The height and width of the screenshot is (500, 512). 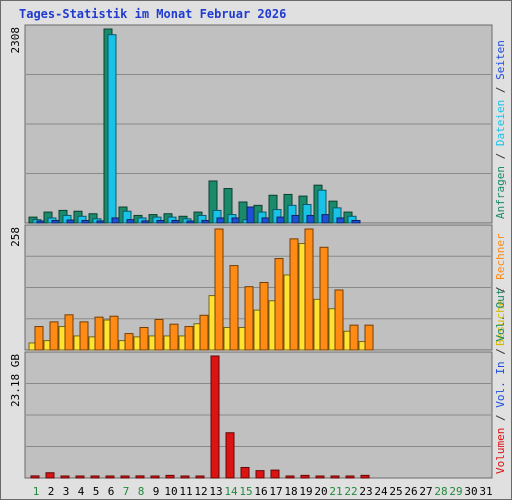 What do you see at coordinates (260, 491) in the screenshot?
I see `x-tick-label: 16` at bounding box center [260, 491].